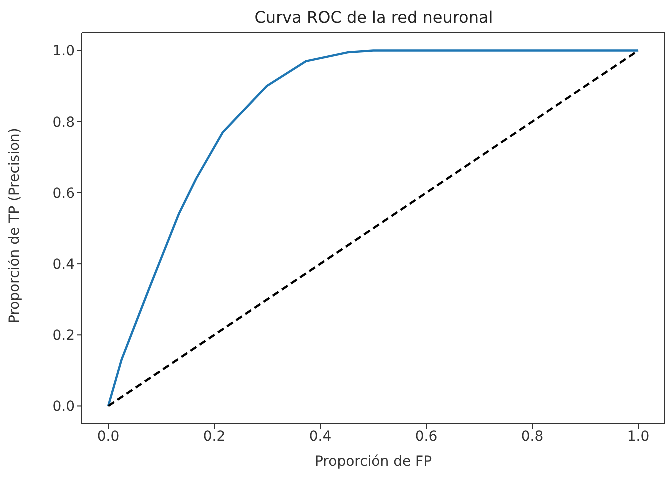 This screenshot has height=482, width=667. Describe the element at coordinates (214, 436) in the screenshot. I see `x-tick-label: 0.2` at that location.